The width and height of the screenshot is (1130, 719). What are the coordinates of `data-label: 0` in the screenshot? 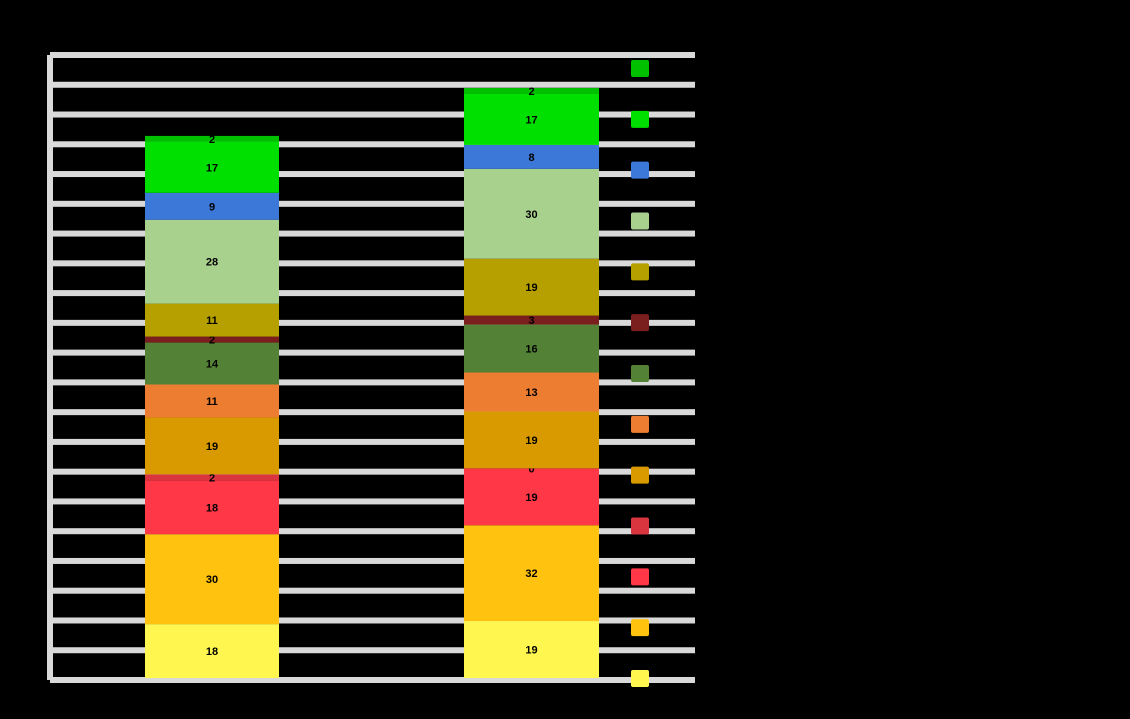 It's located at (531, 469).